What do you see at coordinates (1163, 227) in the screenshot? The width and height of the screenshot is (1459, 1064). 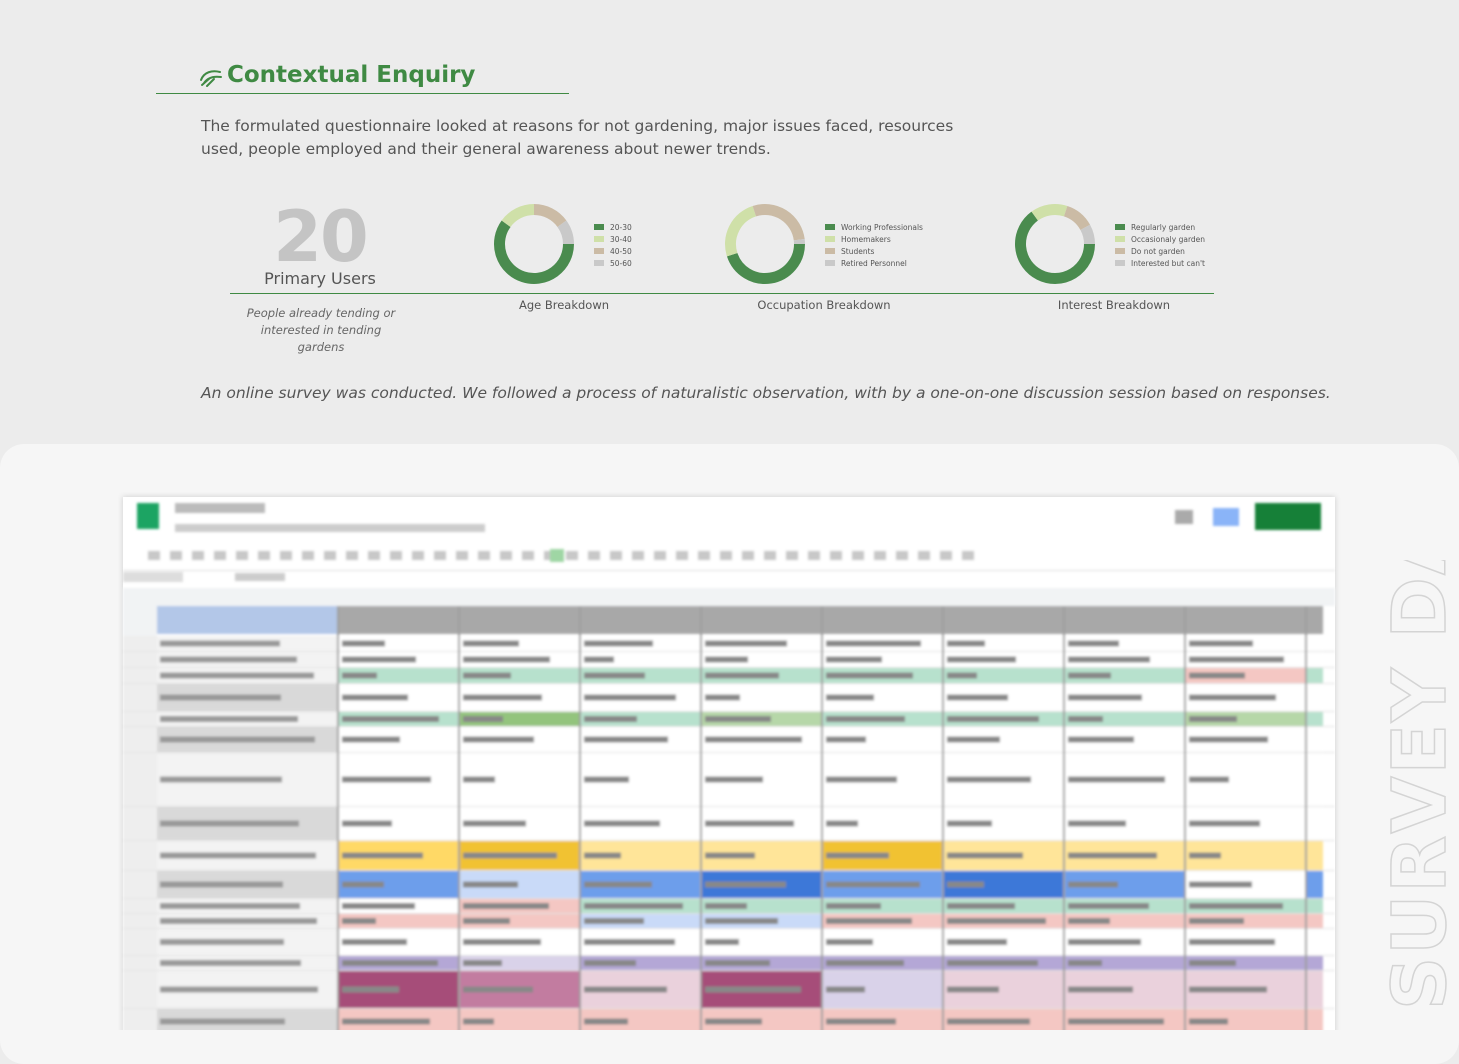 I see `legend-label: Regularly garden` at bounding box center [1163, 227].